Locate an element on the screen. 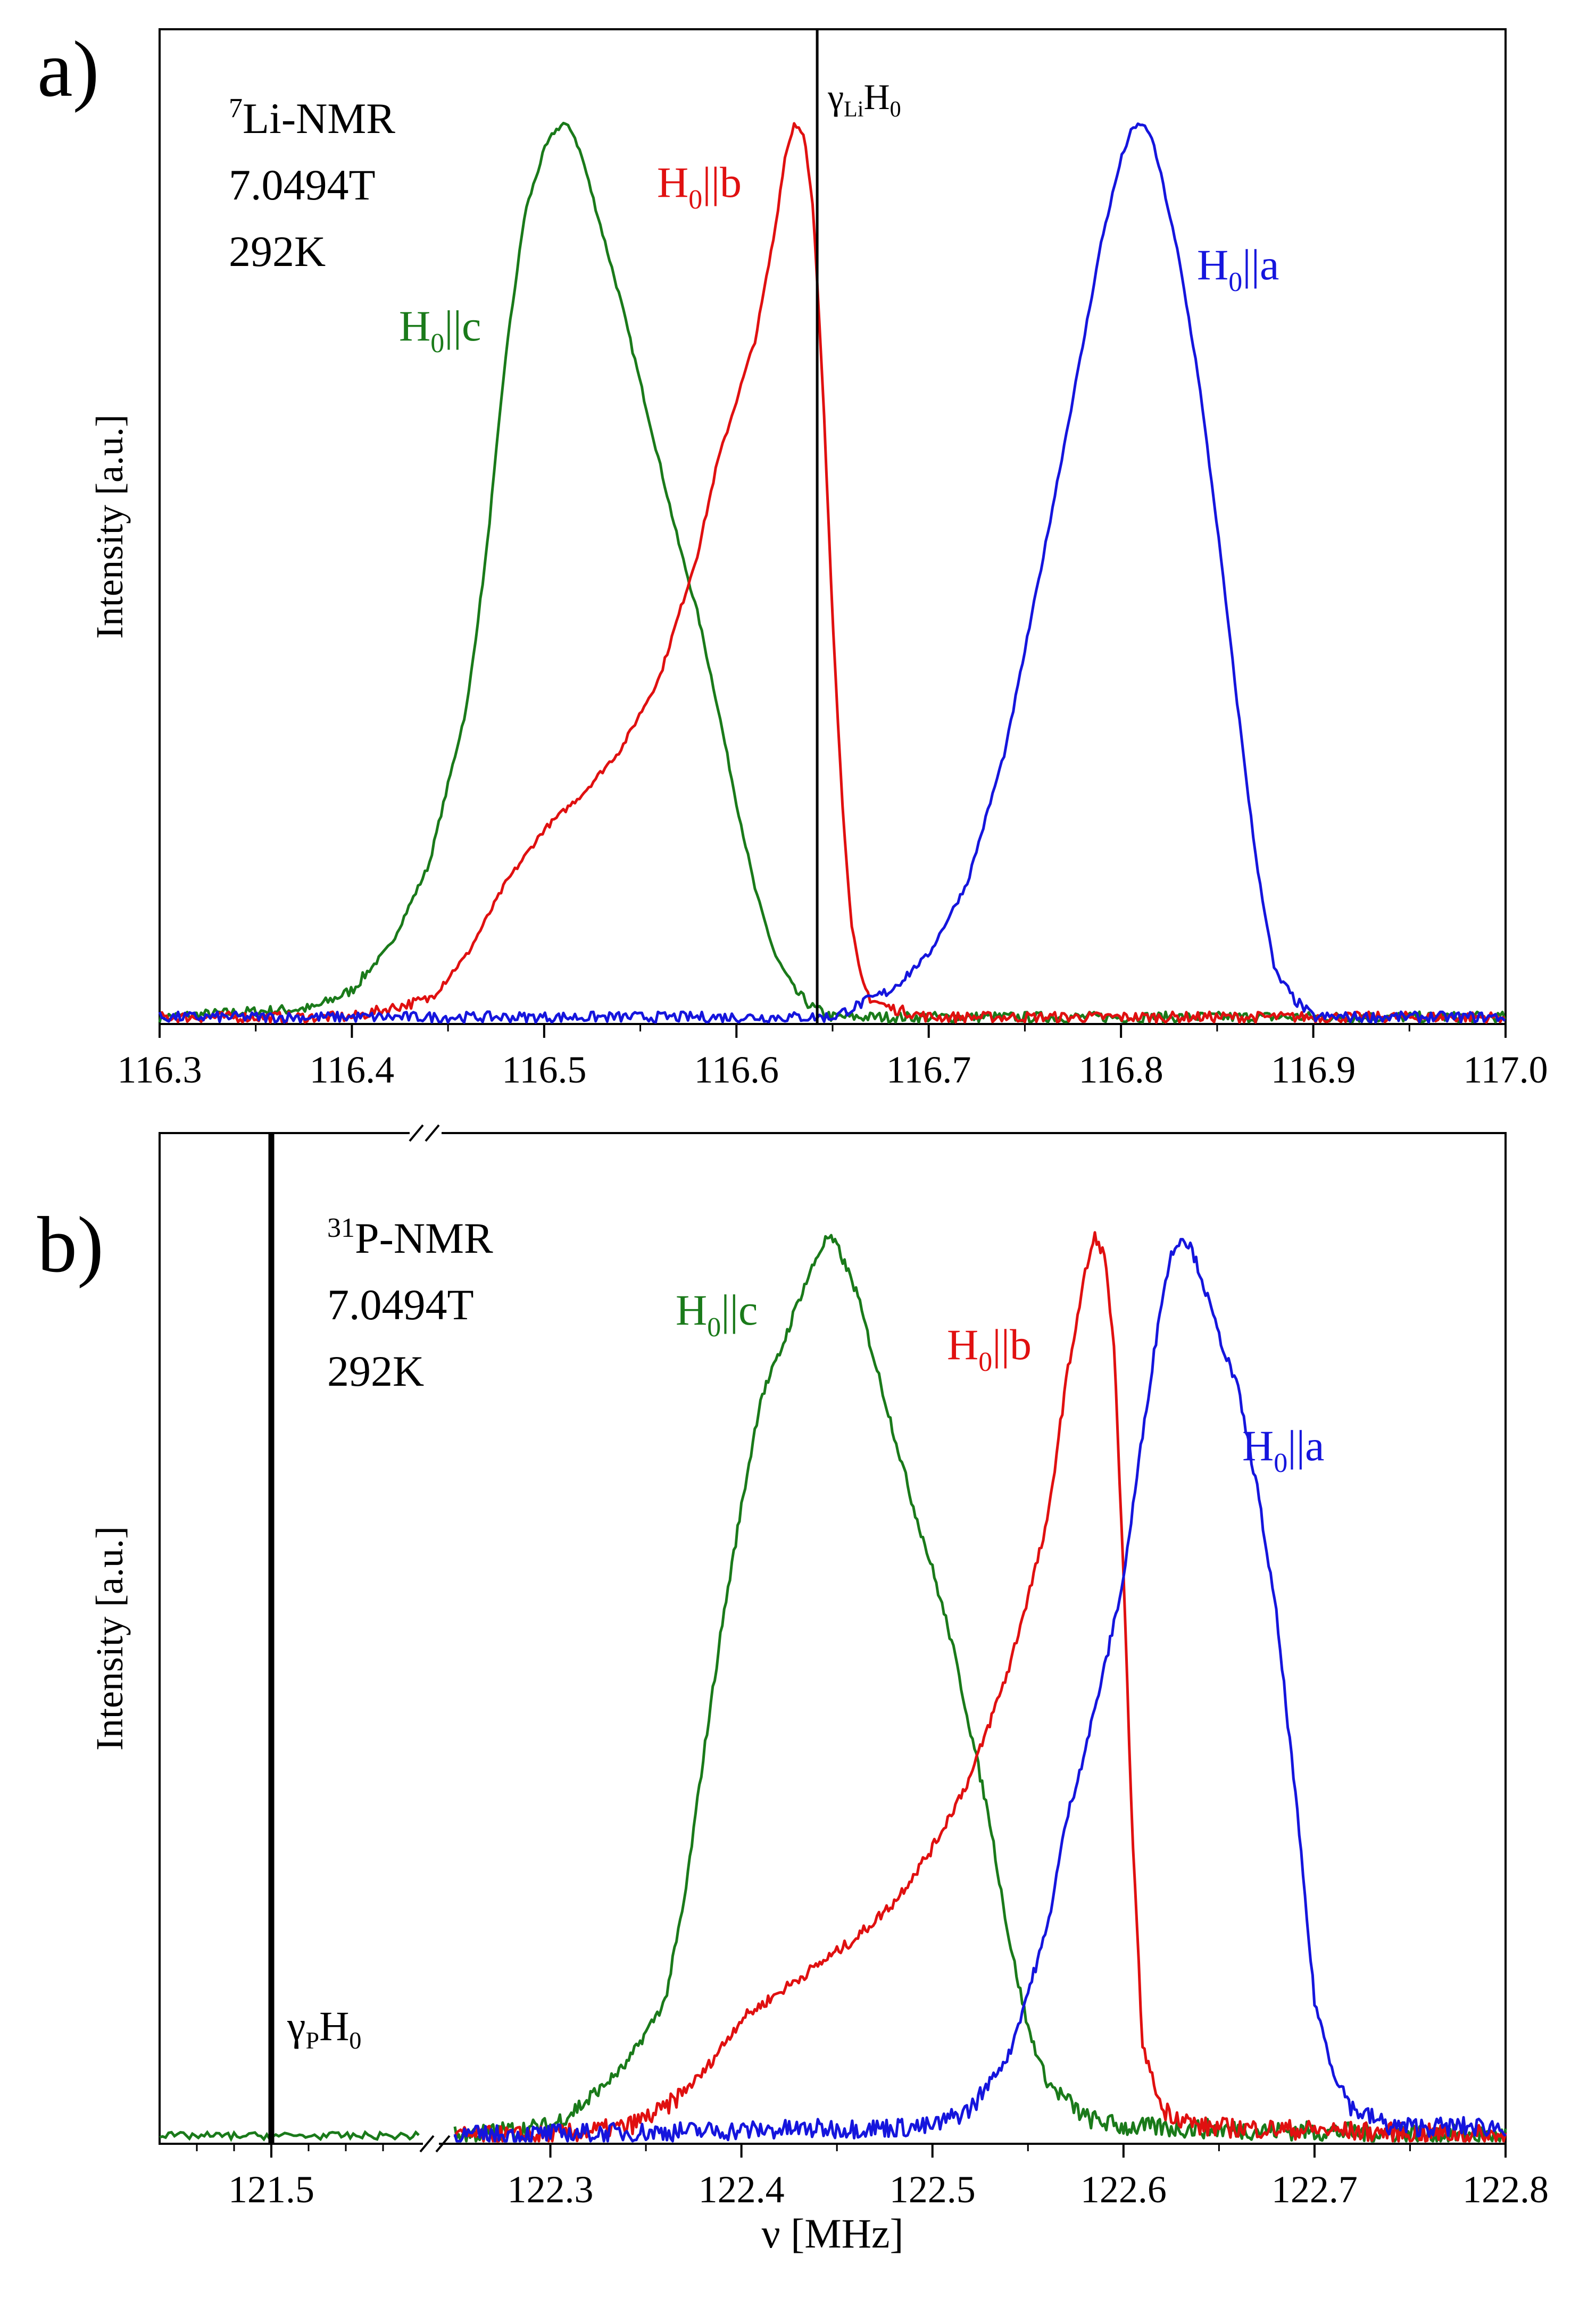  panel-b-label-b: H0||b is located at coordinates (990, 1348).